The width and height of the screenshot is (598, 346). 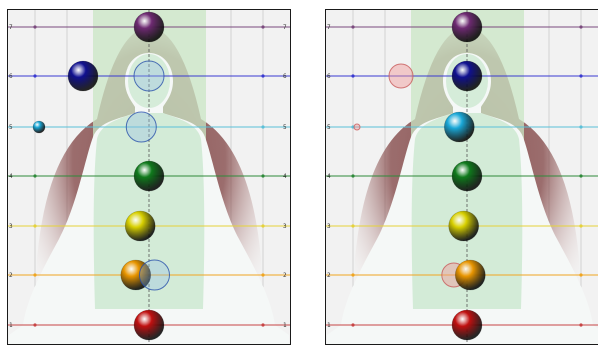 I want to click on level-label-right: 6, so click(x=285, y=76).